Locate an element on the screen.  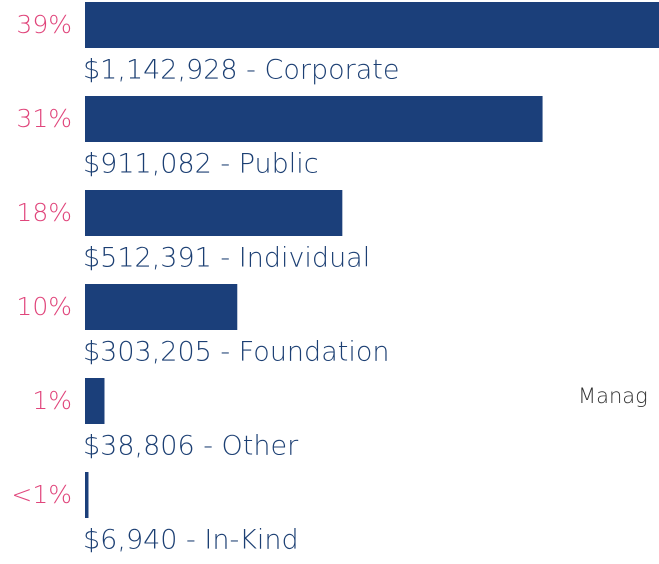
category-label: $911,082 - Public is located at coordinates (201, 164).